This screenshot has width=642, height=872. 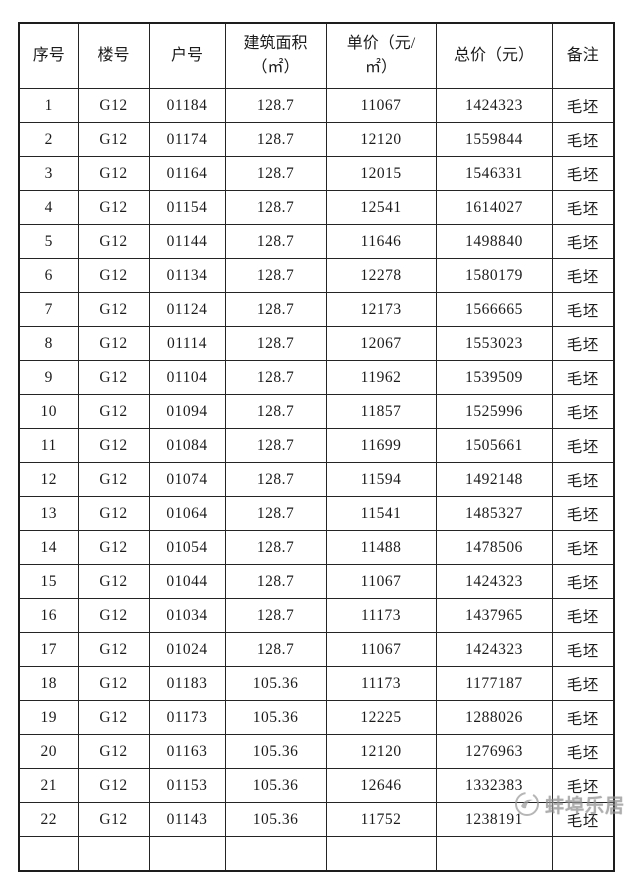 What do you see at coordinates (187, 275) in the screenshot?
I see `table-cell: 01134` at bounding box center [187, 275].